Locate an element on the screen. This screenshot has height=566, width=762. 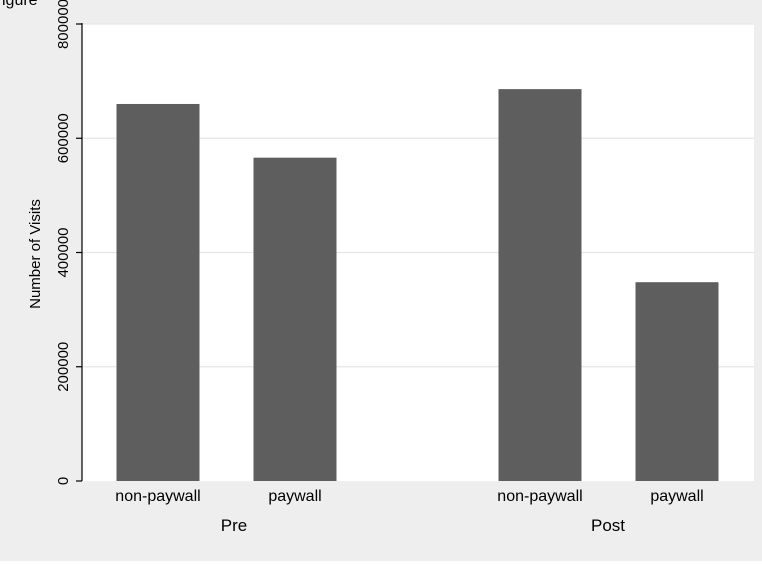
y-tick-label: 800000 is located at coordinates (63, 24).